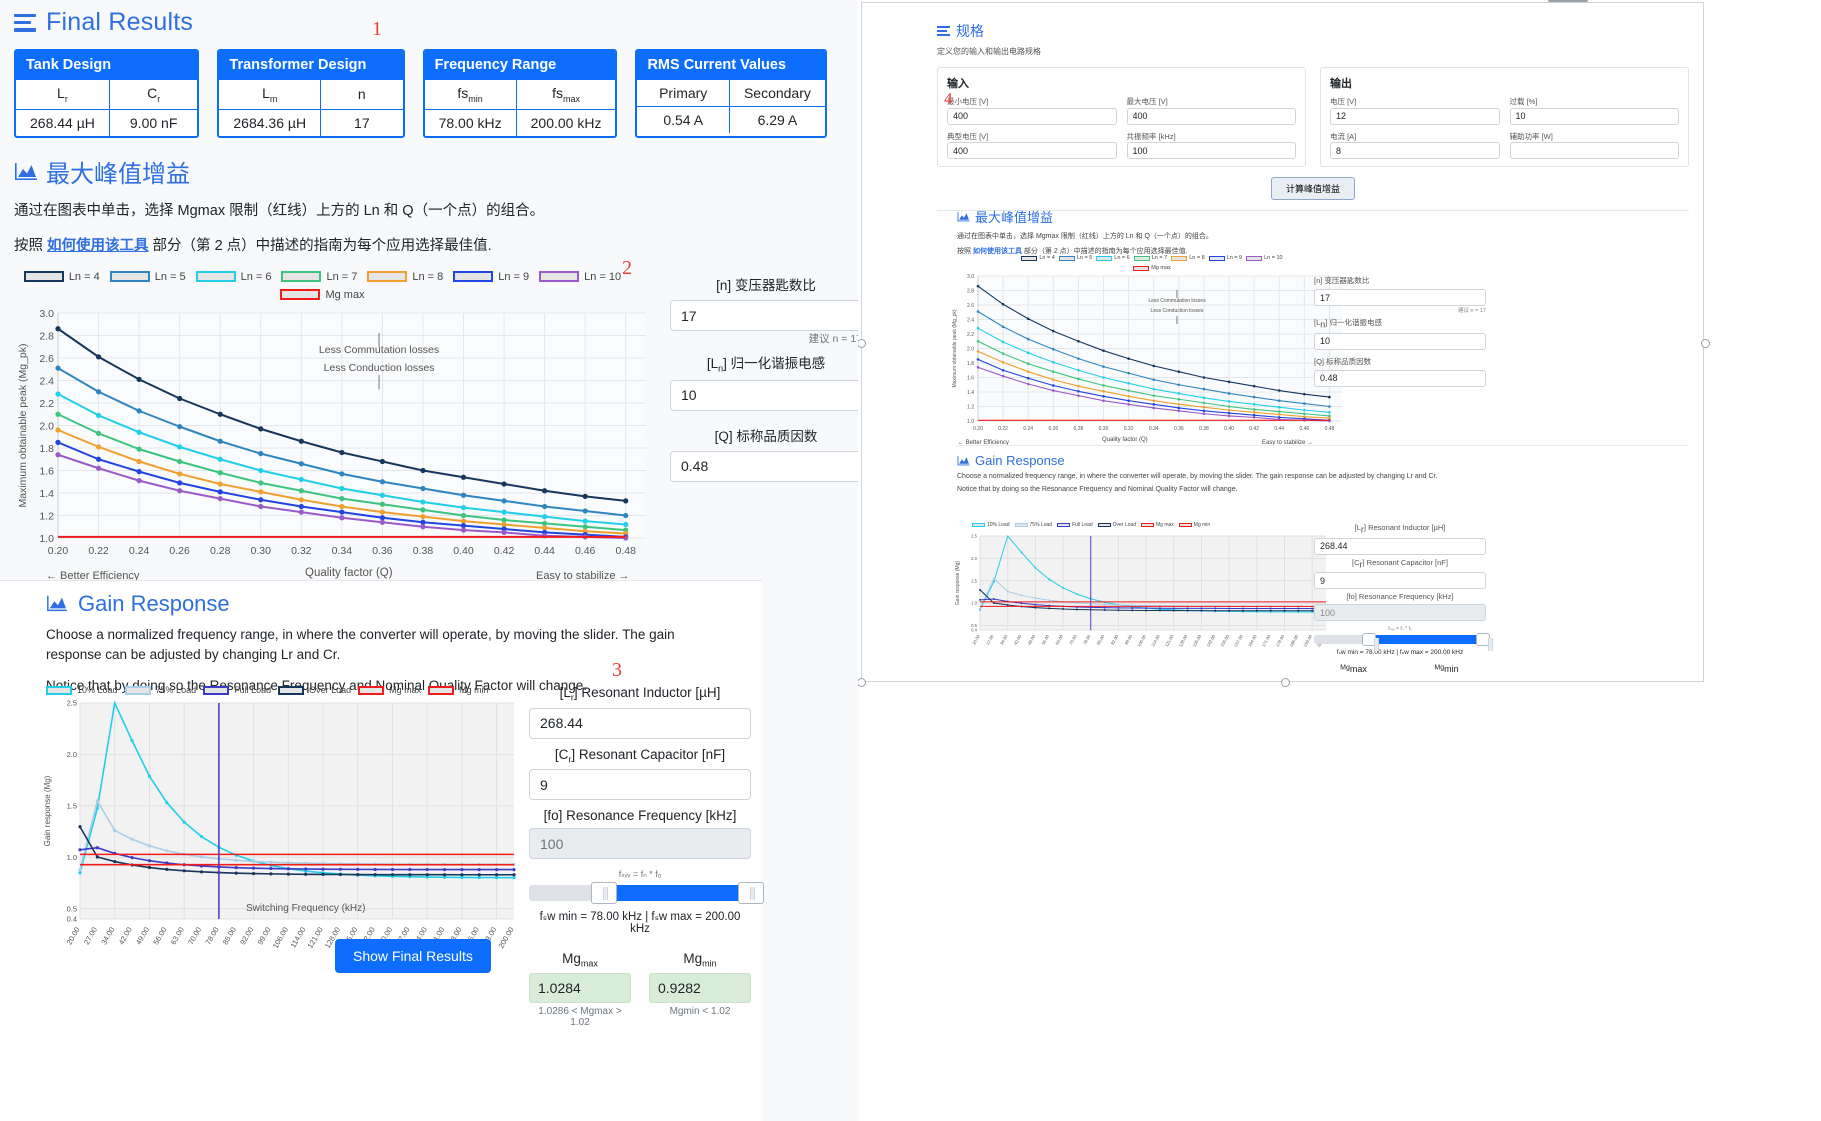 The height and width of the screenshot is (1121, 1821). I want to click on ln-input, so click(766, 395).